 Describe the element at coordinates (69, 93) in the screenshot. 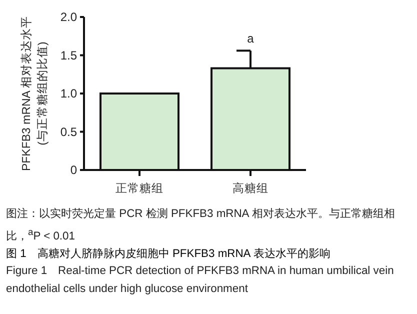

I see `y-tick-label: 1.0` at that location.